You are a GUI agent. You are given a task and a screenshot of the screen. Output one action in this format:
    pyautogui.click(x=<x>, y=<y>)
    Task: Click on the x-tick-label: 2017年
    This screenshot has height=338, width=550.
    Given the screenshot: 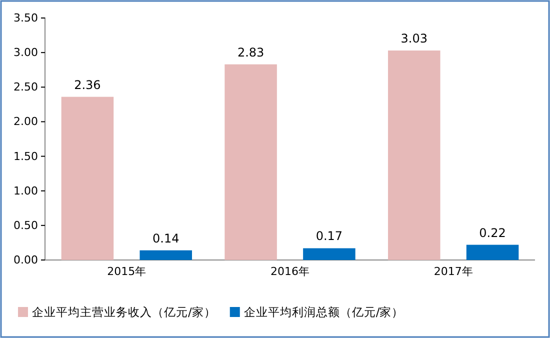 What is the action you would take?
    pyautogui.click(x=453, y=271)
    